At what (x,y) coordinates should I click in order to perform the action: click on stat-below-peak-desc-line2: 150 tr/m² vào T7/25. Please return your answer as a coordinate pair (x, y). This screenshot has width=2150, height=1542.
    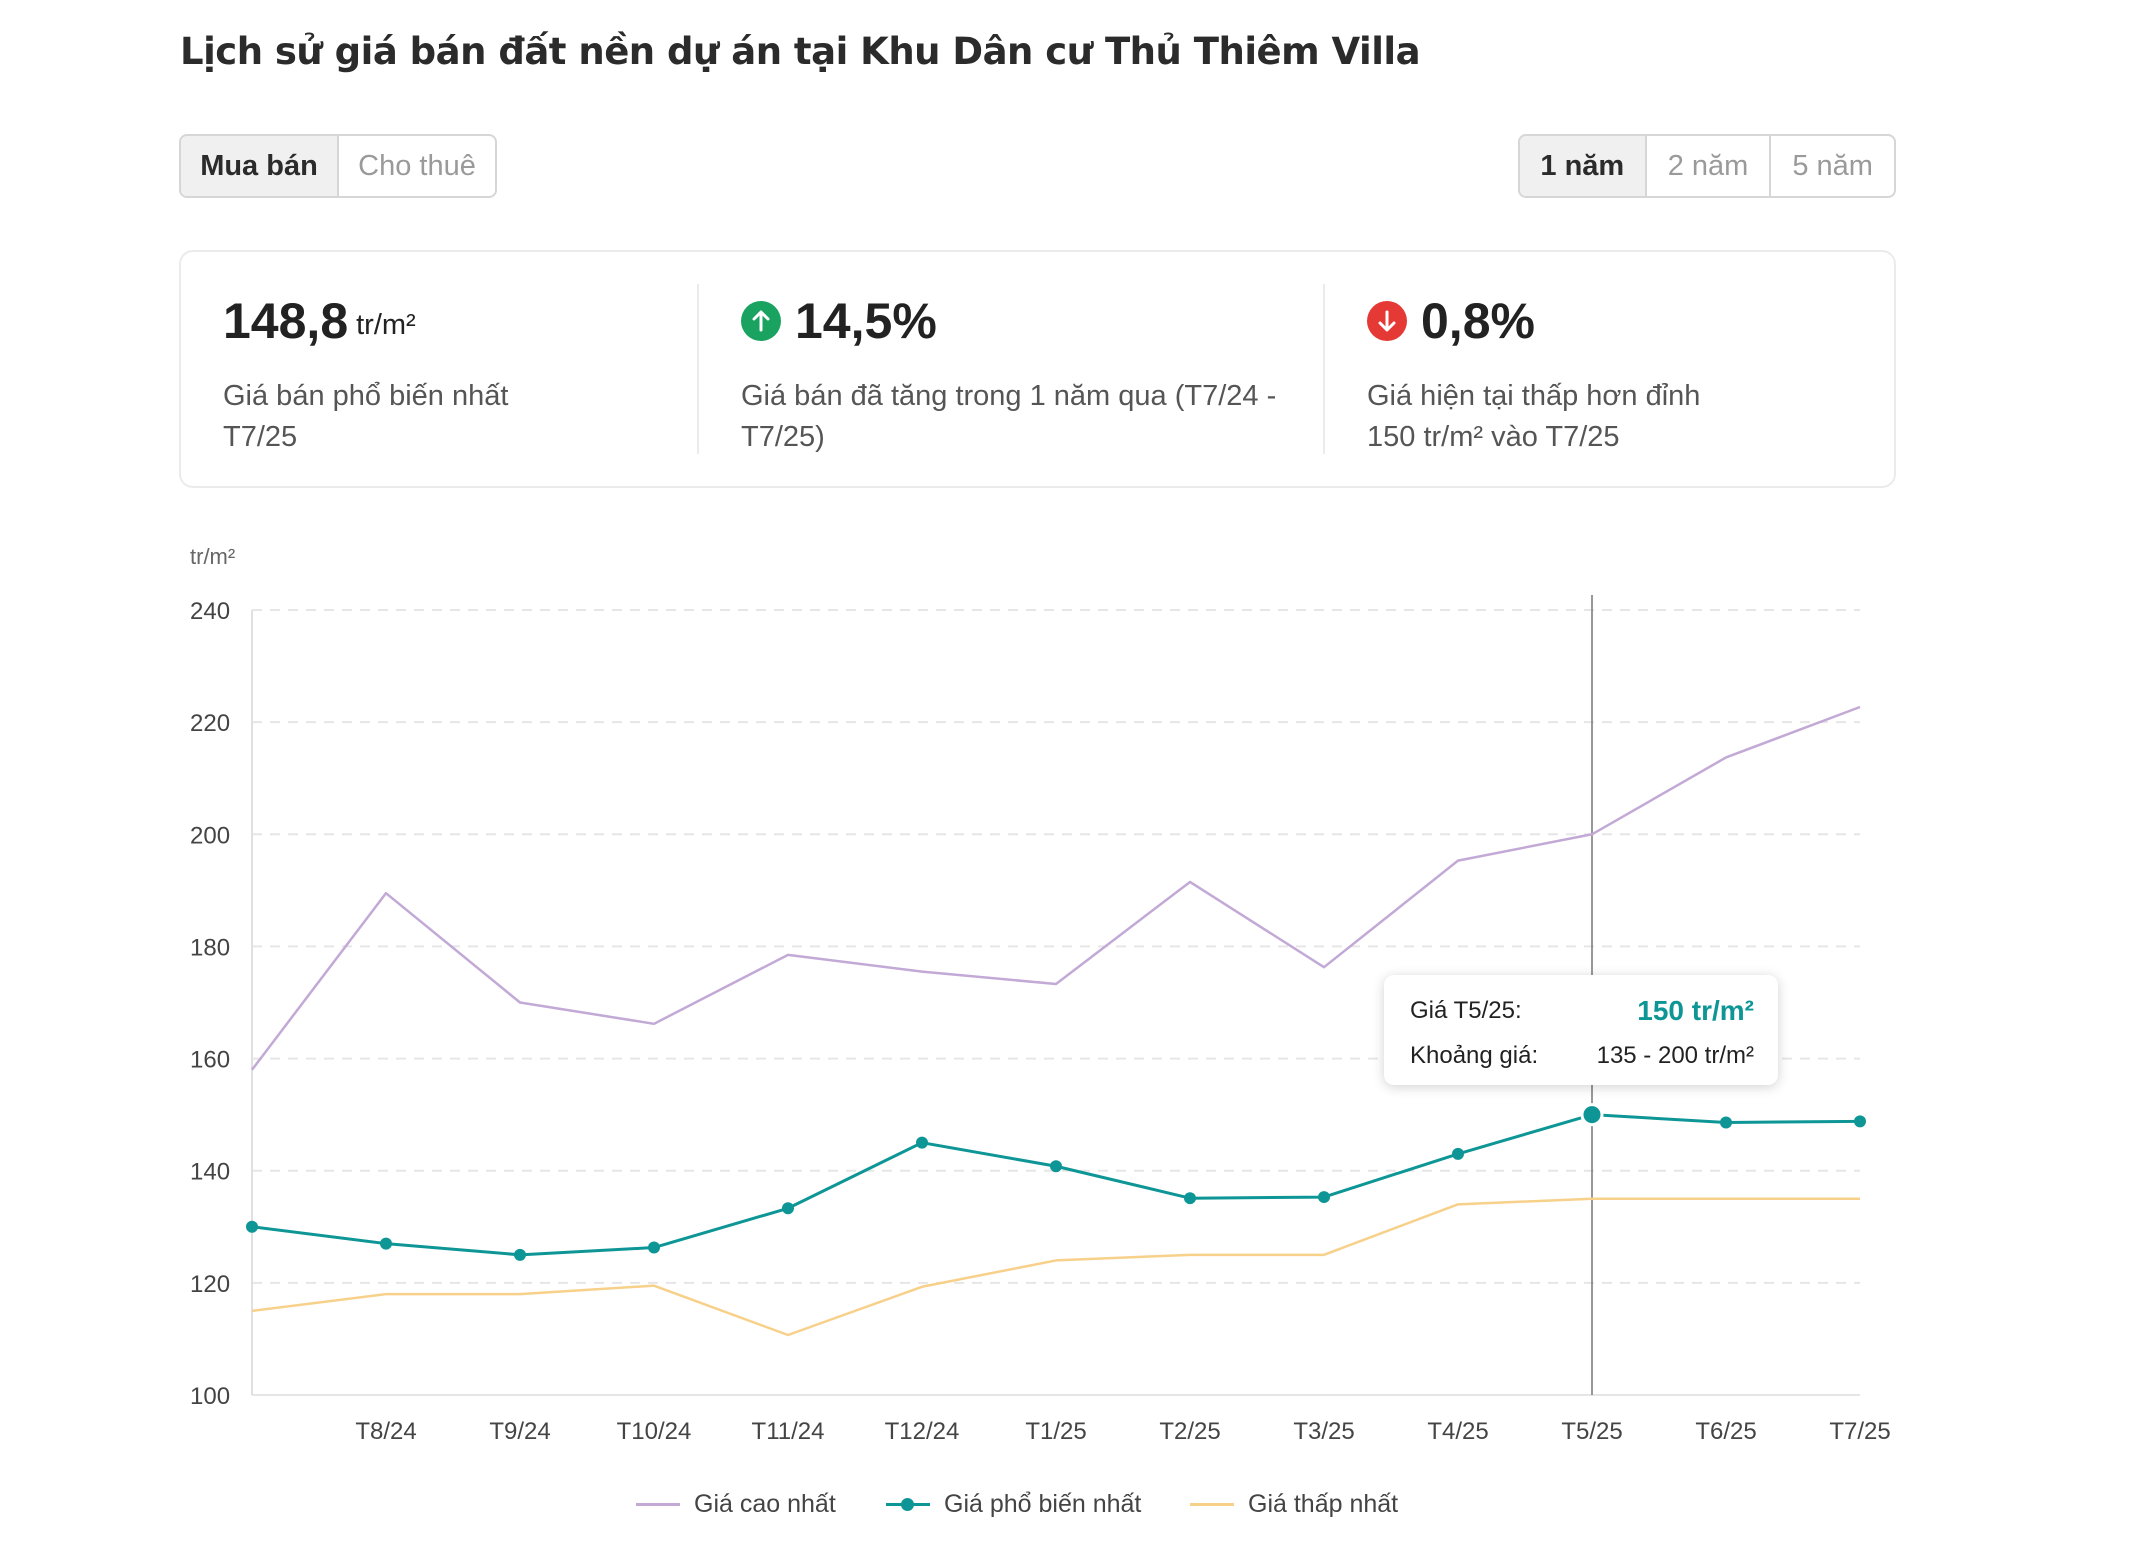
    Looking at the image, I should click on (1493, 437).